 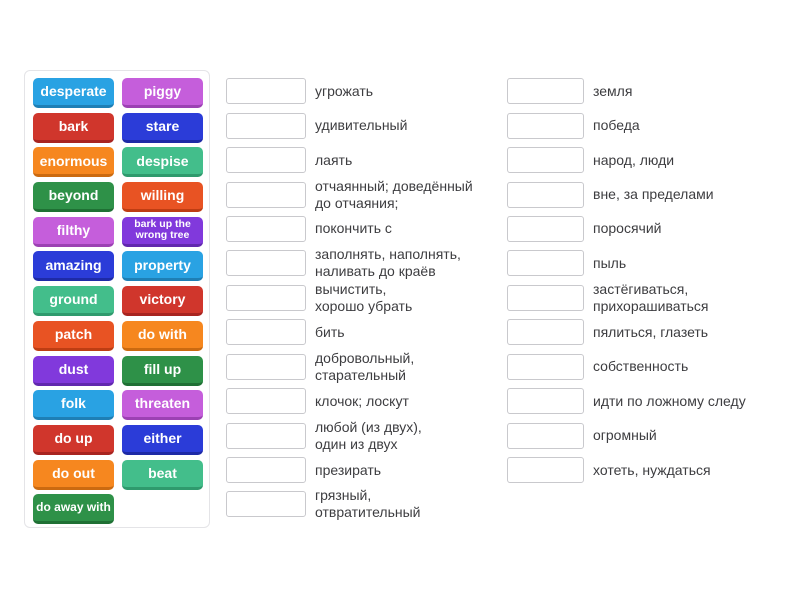 What do you see at coordinates (73, 266) in the screenshot?
I see `word-tile: amazing` at bounding box center [73, 266].